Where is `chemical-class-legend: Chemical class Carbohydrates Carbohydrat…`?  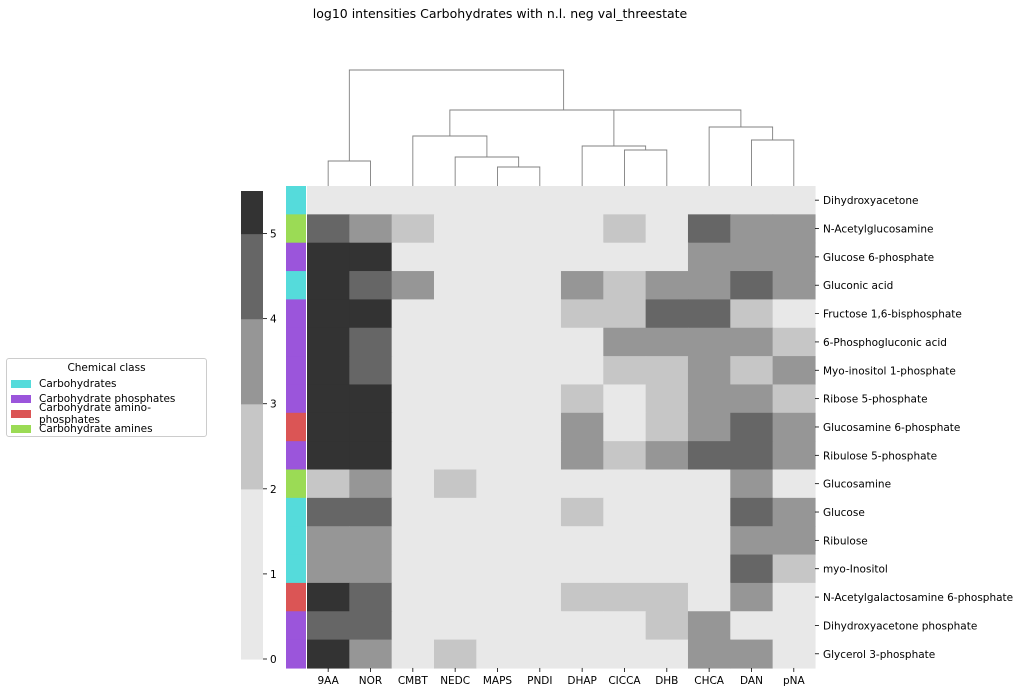 chemical-class-legend: Chemical class Carbohydrates Carbohydrat… is located at coordinates (106, 397).